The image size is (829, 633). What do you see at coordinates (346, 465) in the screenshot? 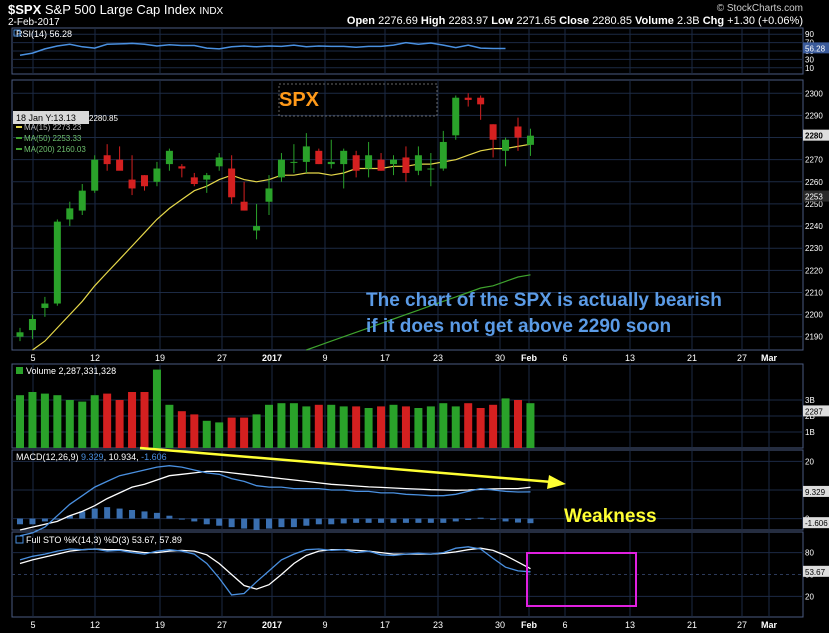
I see `weakness-arrow-shaft` at bounding box center [346, 465].